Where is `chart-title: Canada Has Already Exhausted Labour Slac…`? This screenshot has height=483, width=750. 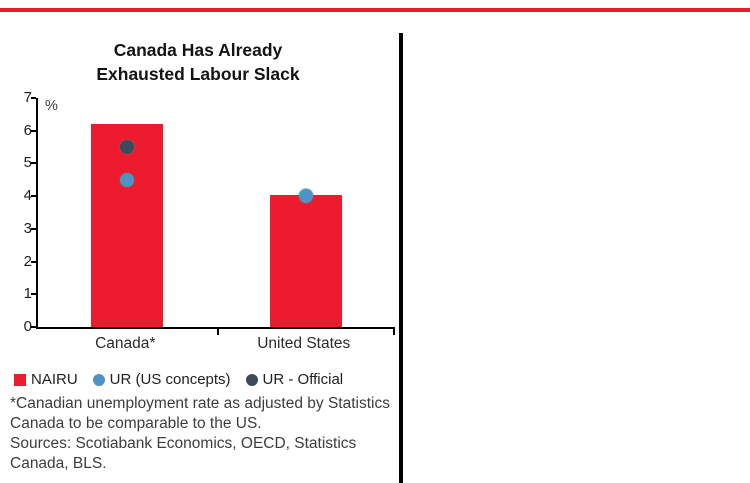
chart-title: Canada Has Already Exhausted Labour Slac… is located at coordinates (198, 62).